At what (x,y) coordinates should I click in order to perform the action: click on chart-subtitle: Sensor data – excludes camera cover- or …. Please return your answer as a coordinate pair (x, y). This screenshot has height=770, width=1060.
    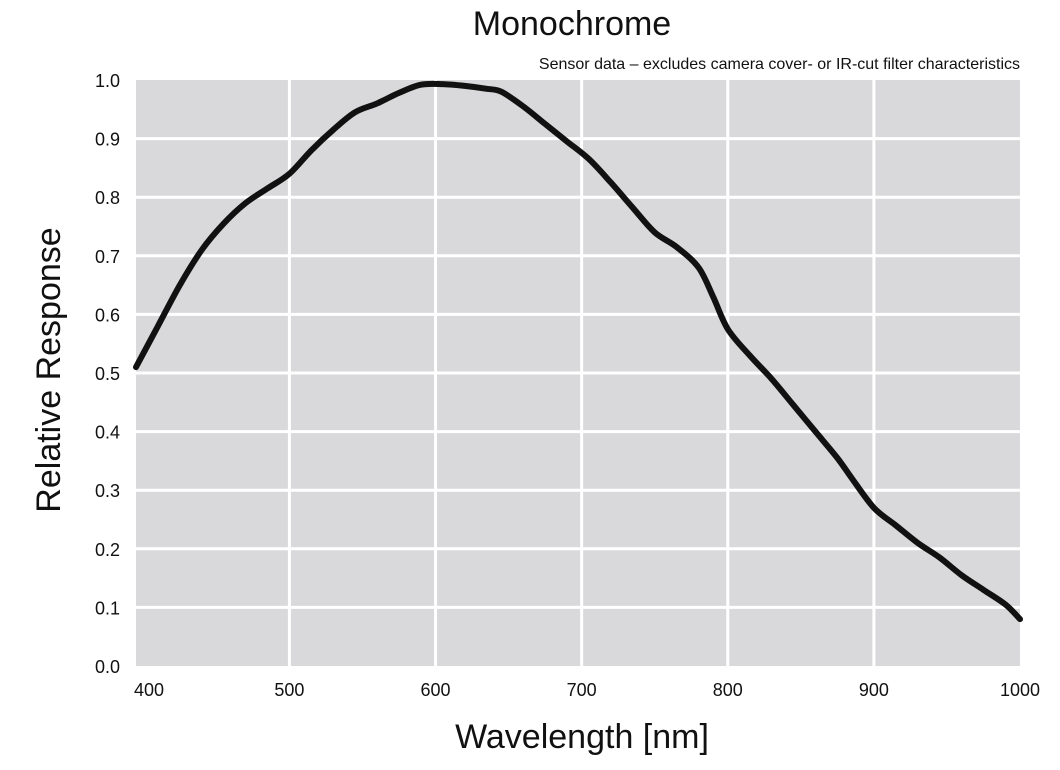
    Looking at the image, I should click on (779, 64).